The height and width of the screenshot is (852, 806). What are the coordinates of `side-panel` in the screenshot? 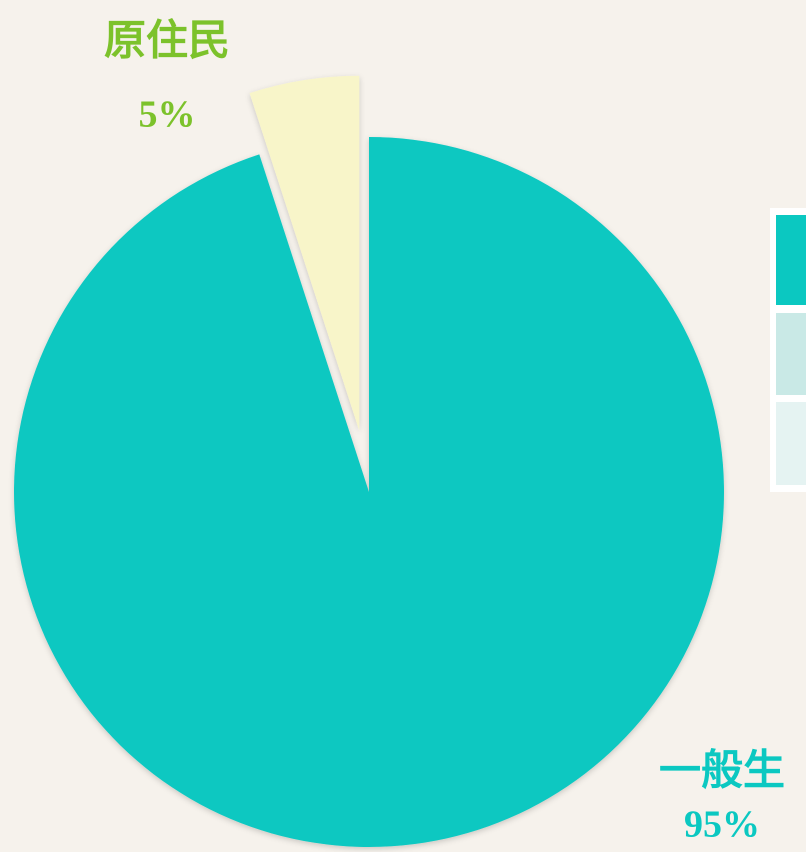 It's located at (788, 350).